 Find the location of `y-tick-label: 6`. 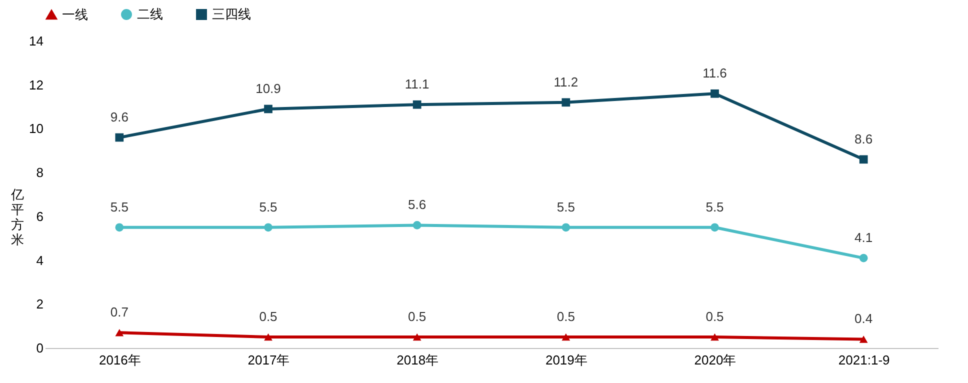

y-tick-label: 6 is located at coordinates (40, 216).